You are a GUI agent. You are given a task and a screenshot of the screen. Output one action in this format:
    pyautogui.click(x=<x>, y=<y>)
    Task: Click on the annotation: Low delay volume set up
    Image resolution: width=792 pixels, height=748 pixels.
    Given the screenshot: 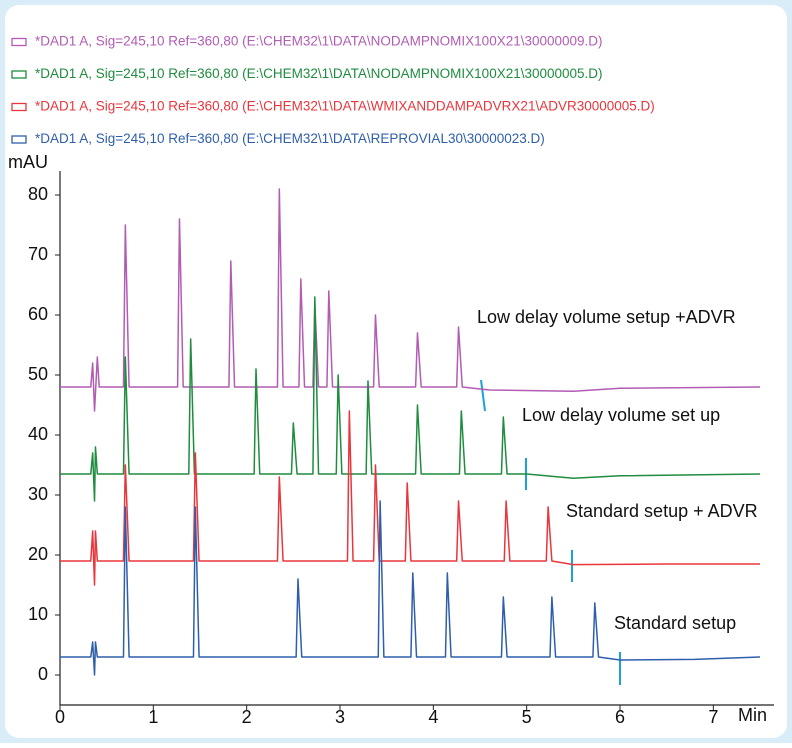 What is the action you would take?
    pyautogui.click(x=621, y=415)
    